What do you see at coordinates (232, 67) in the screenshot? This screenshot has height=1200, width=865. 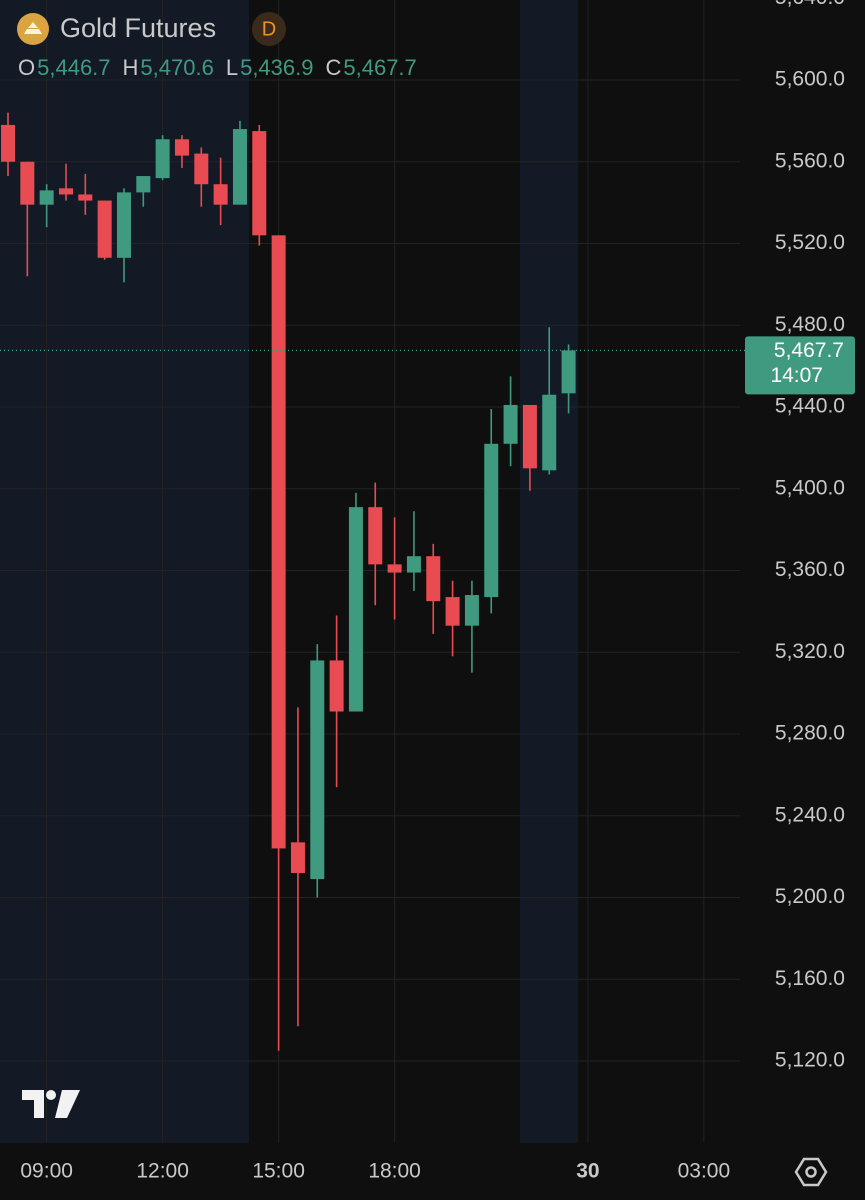 I see `ohlc-key: L` at bounding box center [232, 67].